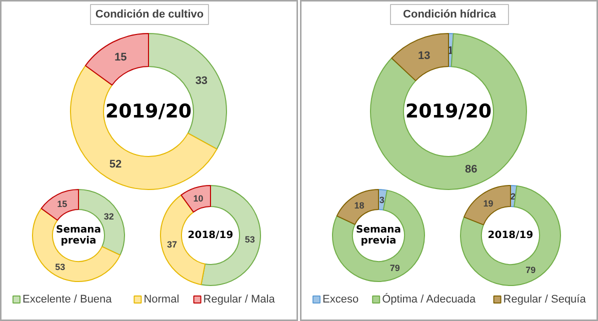  Describe the element at coordinates (201, 81) in the screenshot. I see `data-label: 33` at that location.